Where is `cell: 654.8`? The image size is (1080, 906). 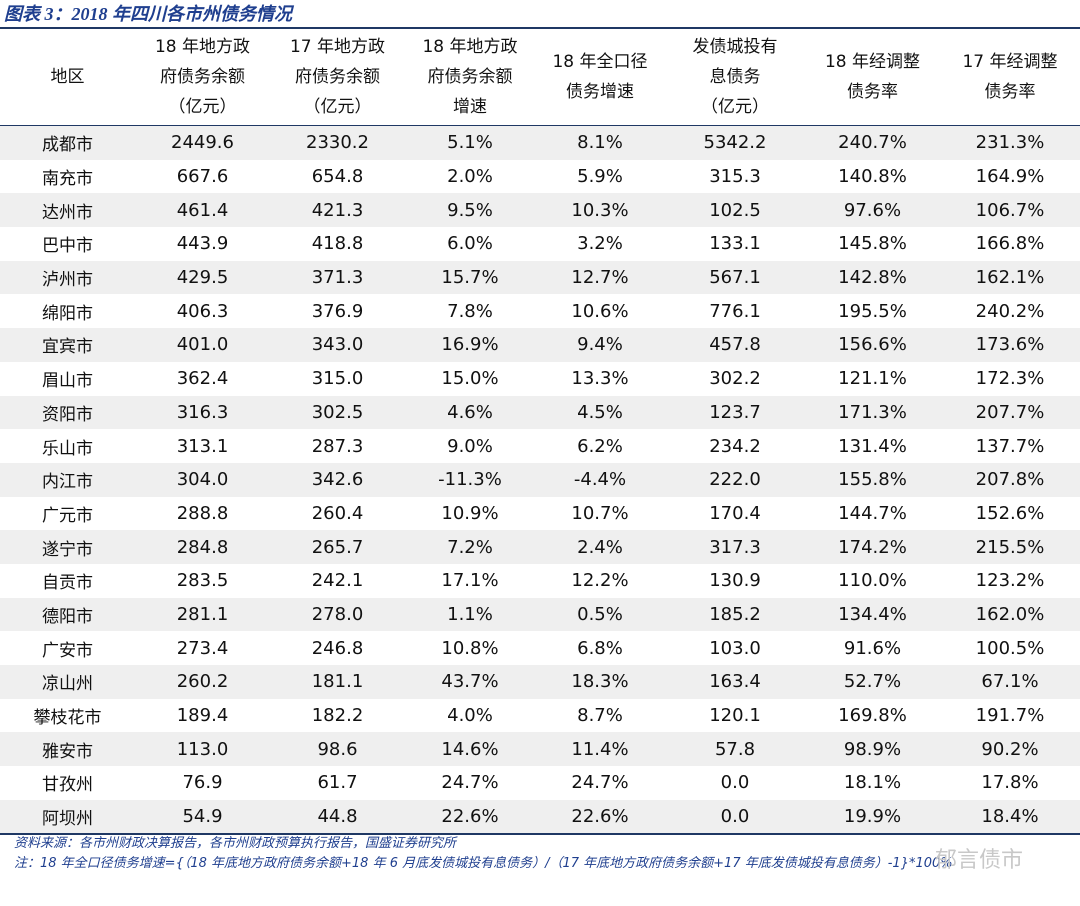 cell: 654.8 is located at coordinates (337, 177).